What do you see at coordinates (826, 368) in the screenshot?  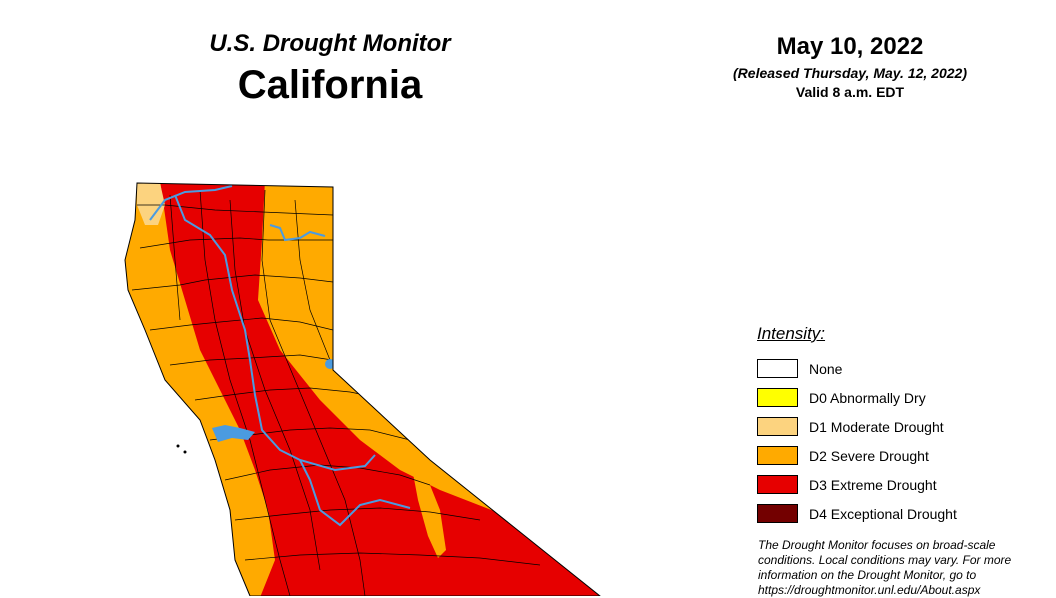 I see `legend-label: None` at bounding box center [826, 368].